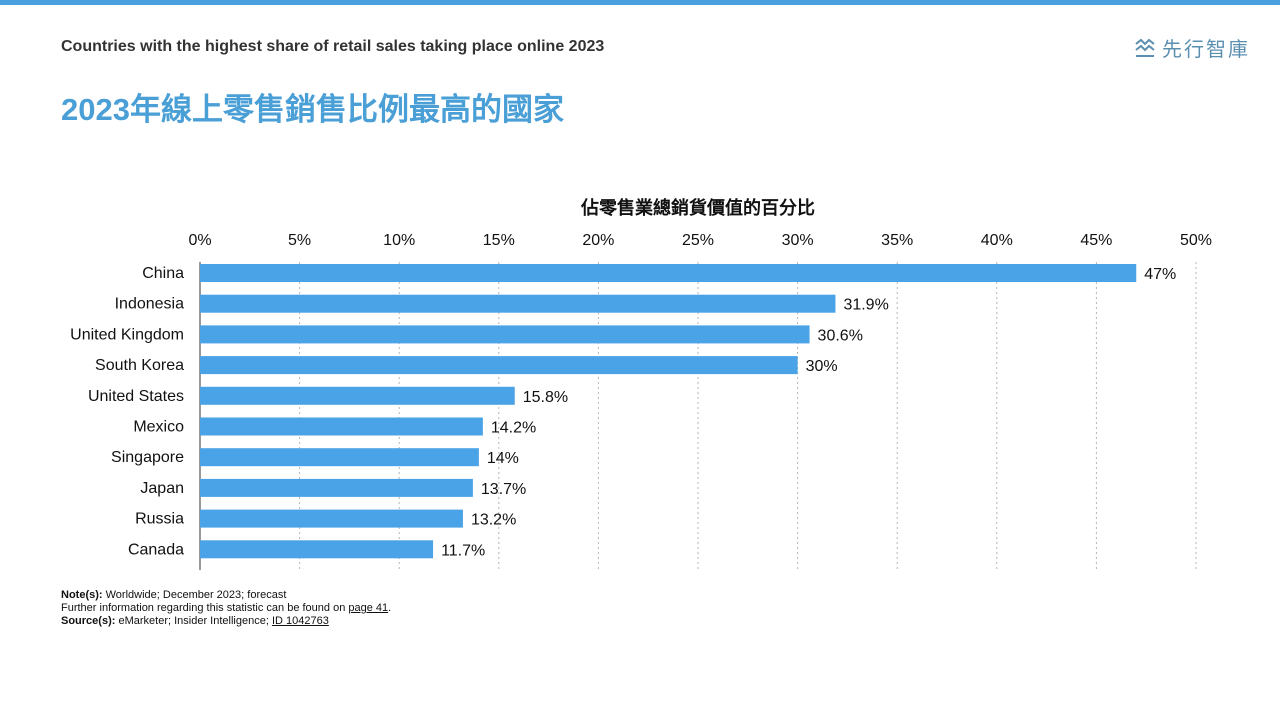  I want to click on data-label: 14%, so click(503, 458).